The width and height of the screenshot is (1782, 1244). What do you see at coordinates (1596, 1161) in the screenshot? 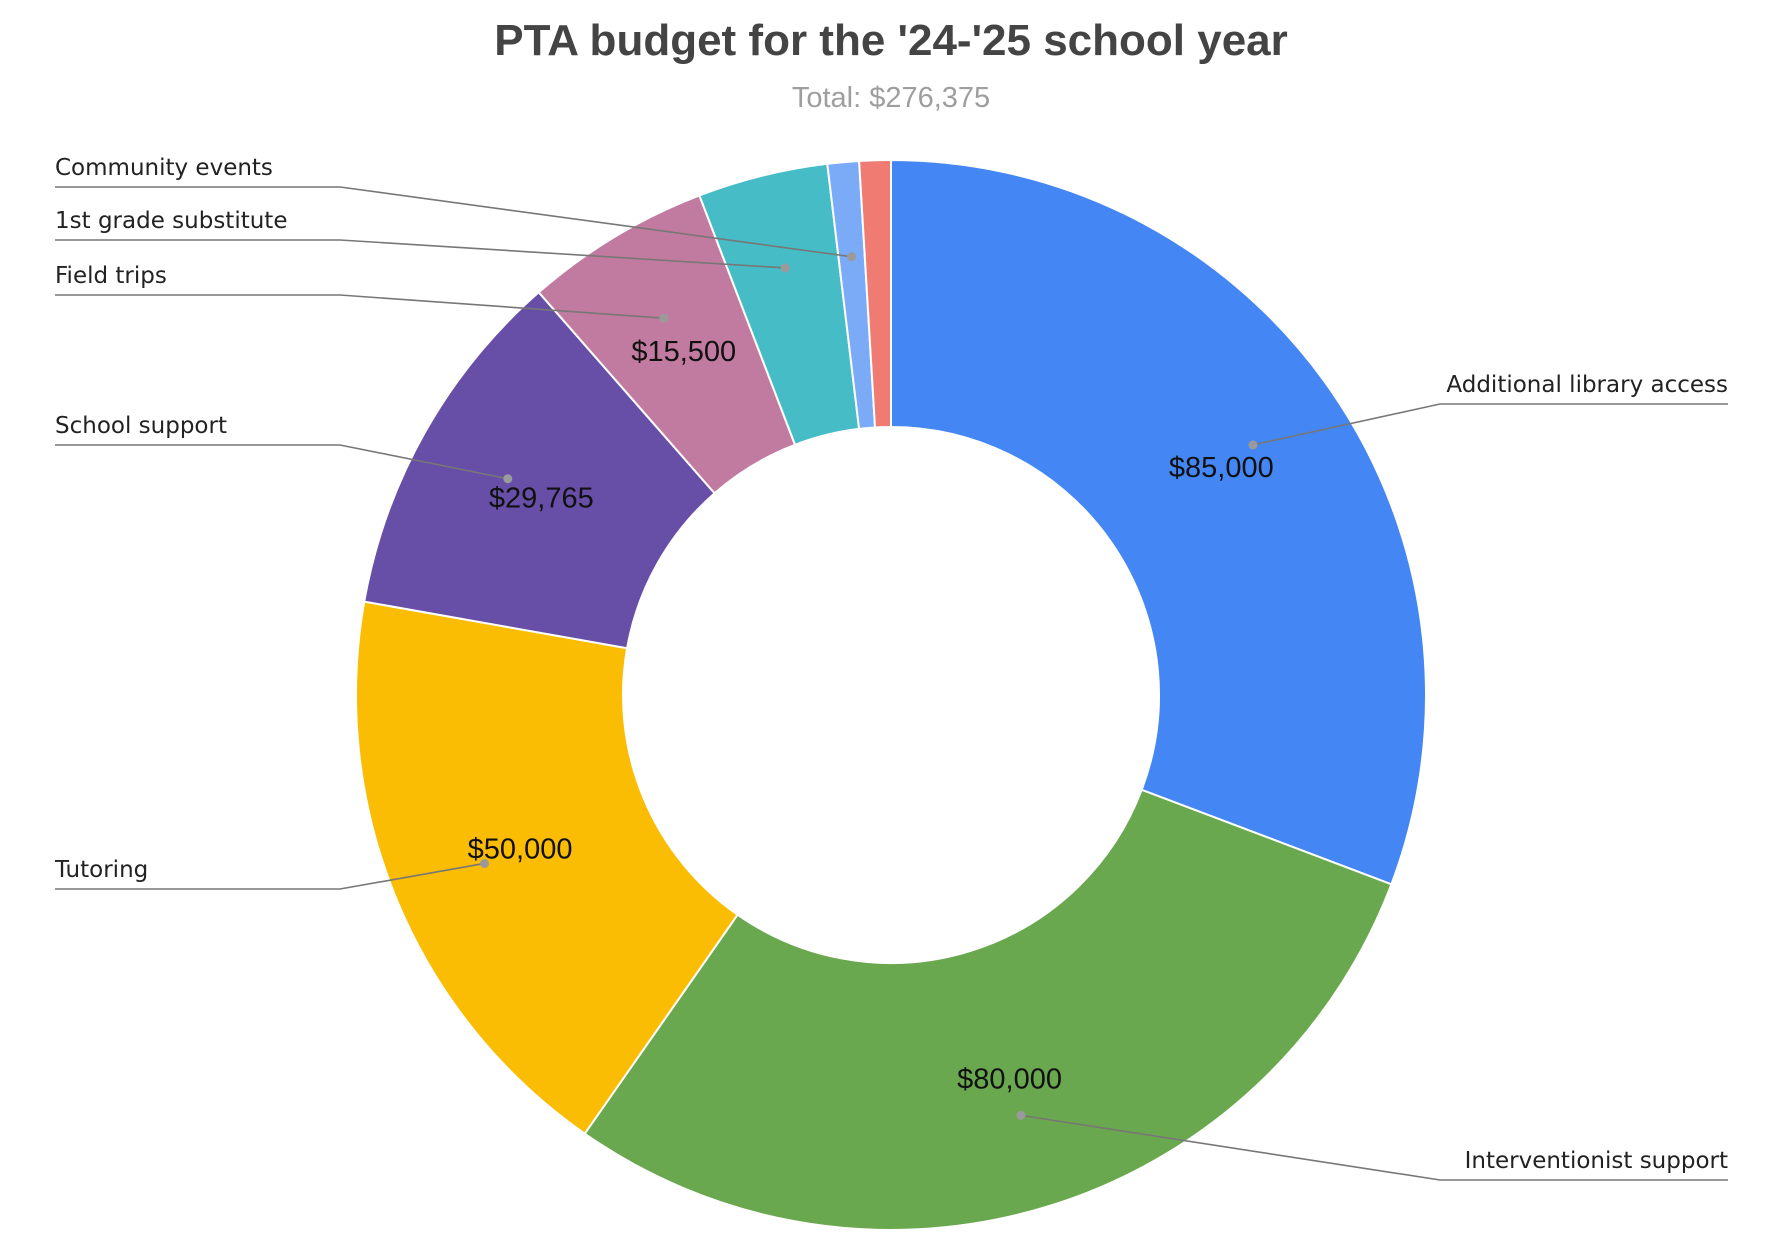
I see `legend-label-interventionist-support: Interventionist support` at bounding box center [1596, 1161].